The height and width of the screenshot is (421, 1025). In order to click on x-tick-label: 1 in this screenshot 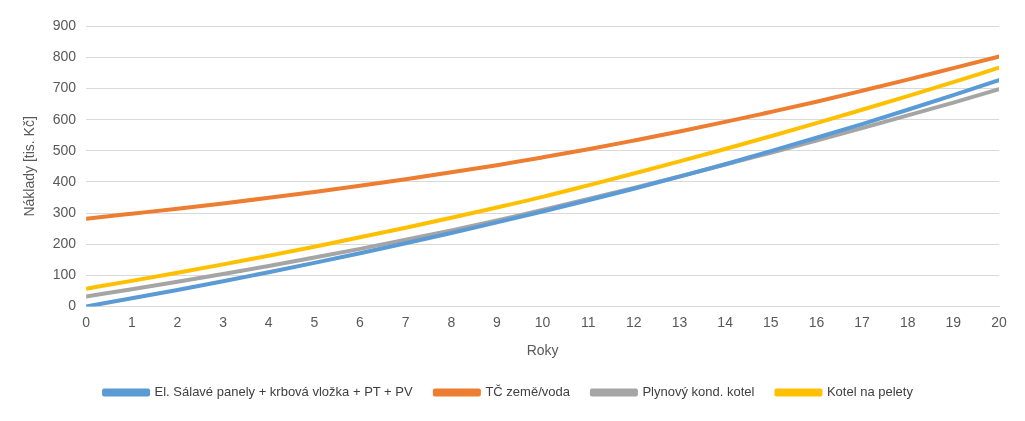, I will do `click(131, 321)`.